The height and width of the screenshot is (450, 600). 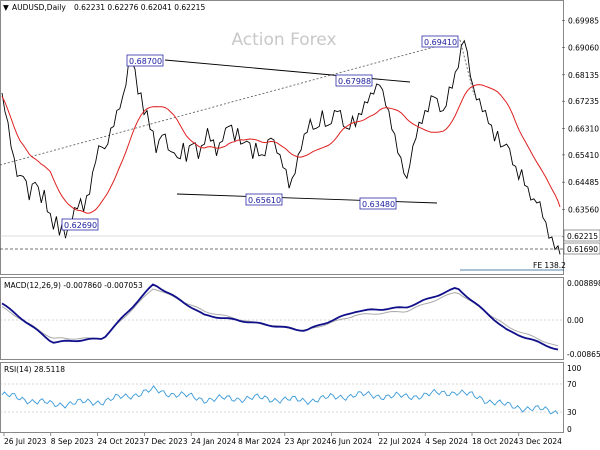 I want to click on x-axis-label: 4 Sep 2024, so click(x=446, y=441).